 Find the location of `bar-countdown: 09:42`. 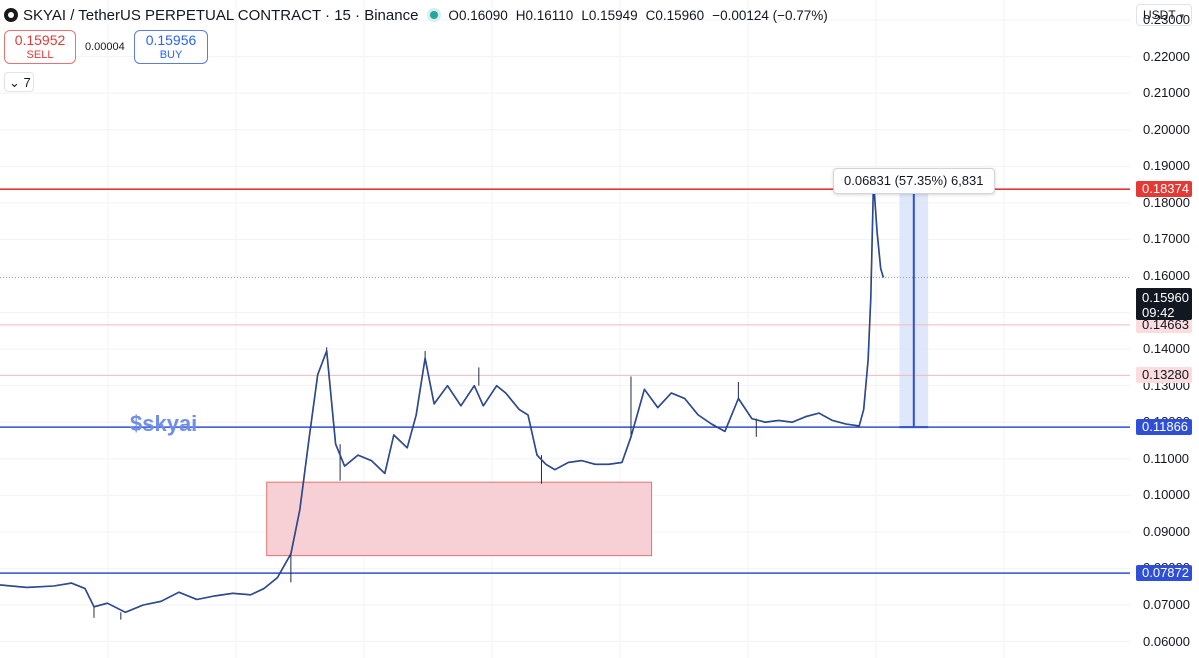

bar-countdown: 09:42 is located at coordinates (1158, 312).